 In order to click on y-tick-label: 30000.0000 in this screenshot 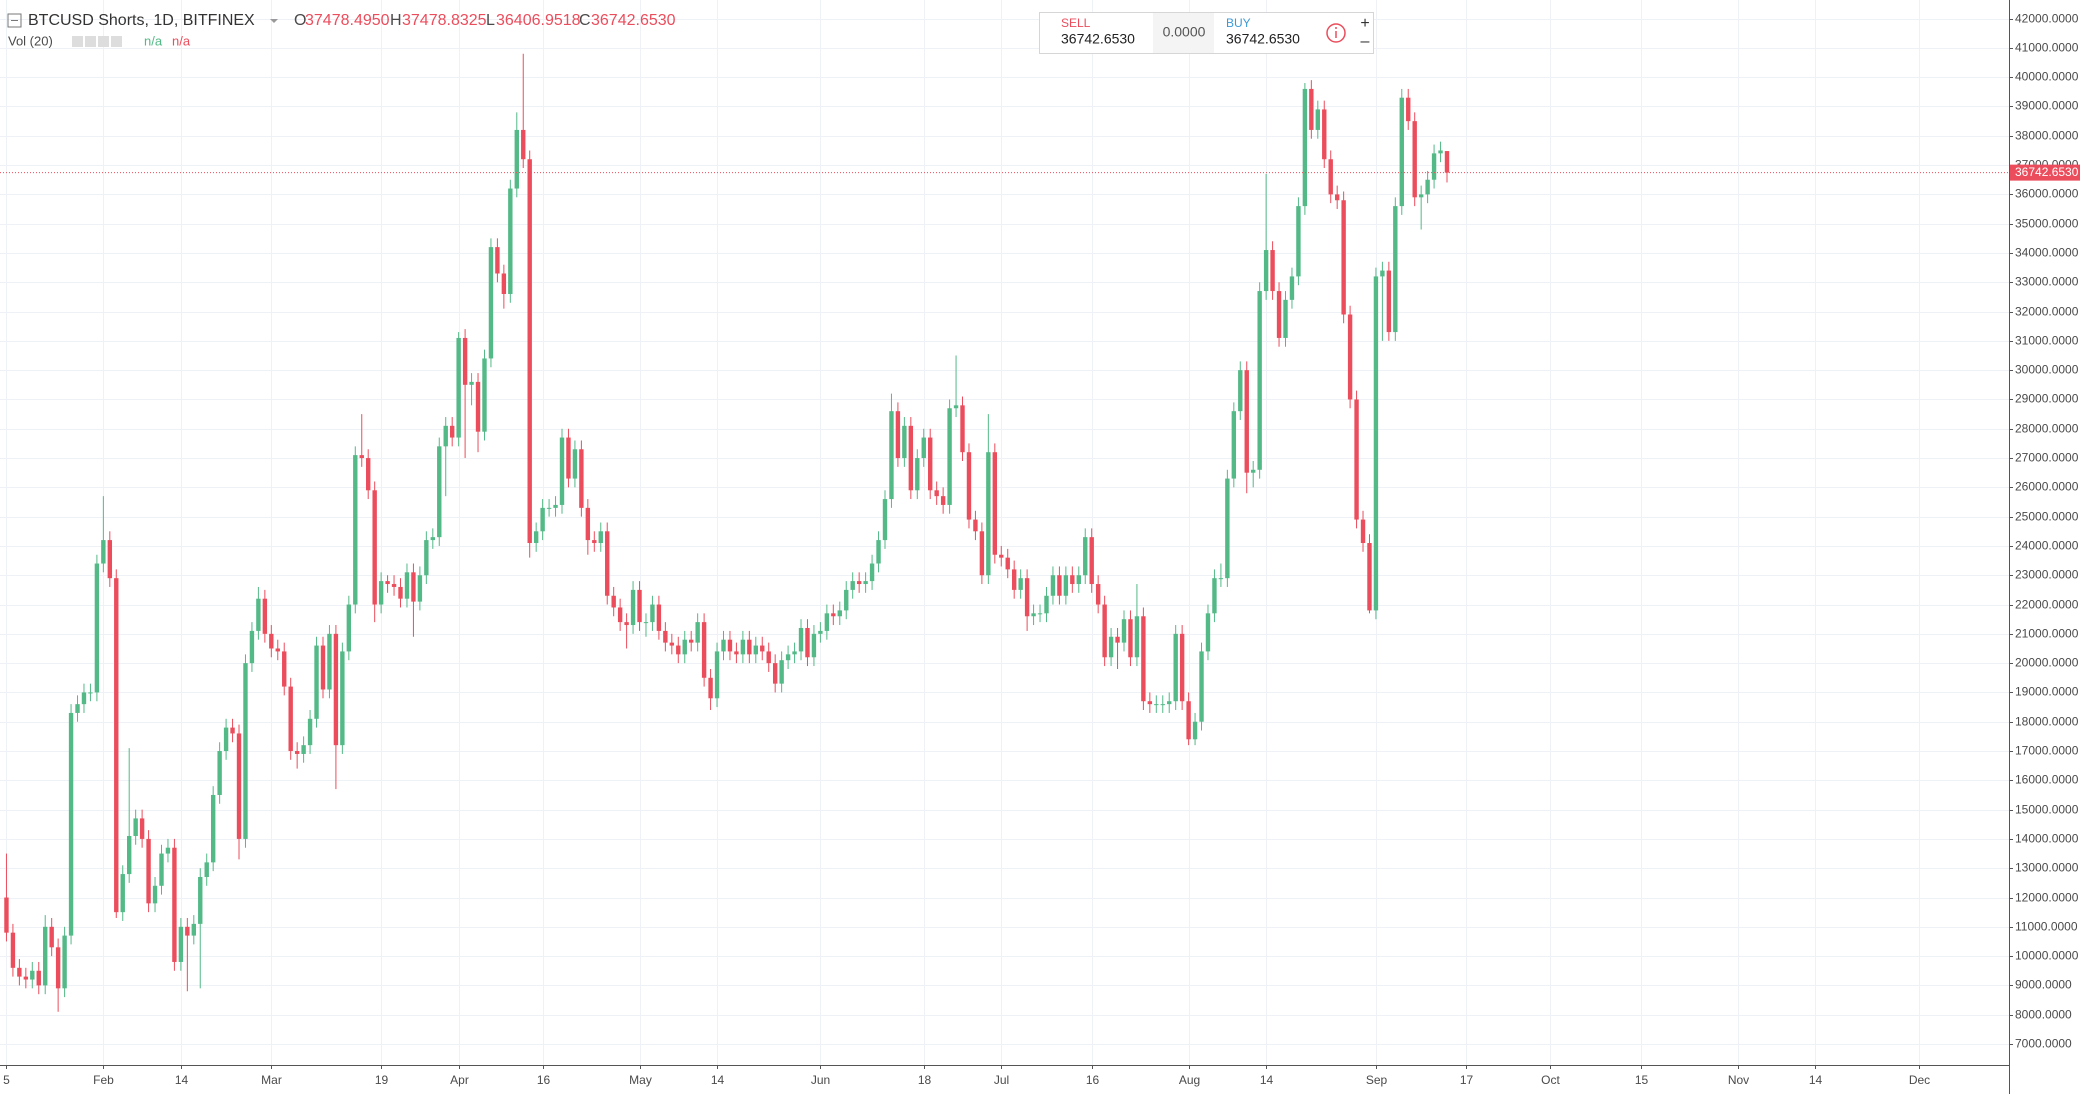, I will do `click(2047, 370)`.